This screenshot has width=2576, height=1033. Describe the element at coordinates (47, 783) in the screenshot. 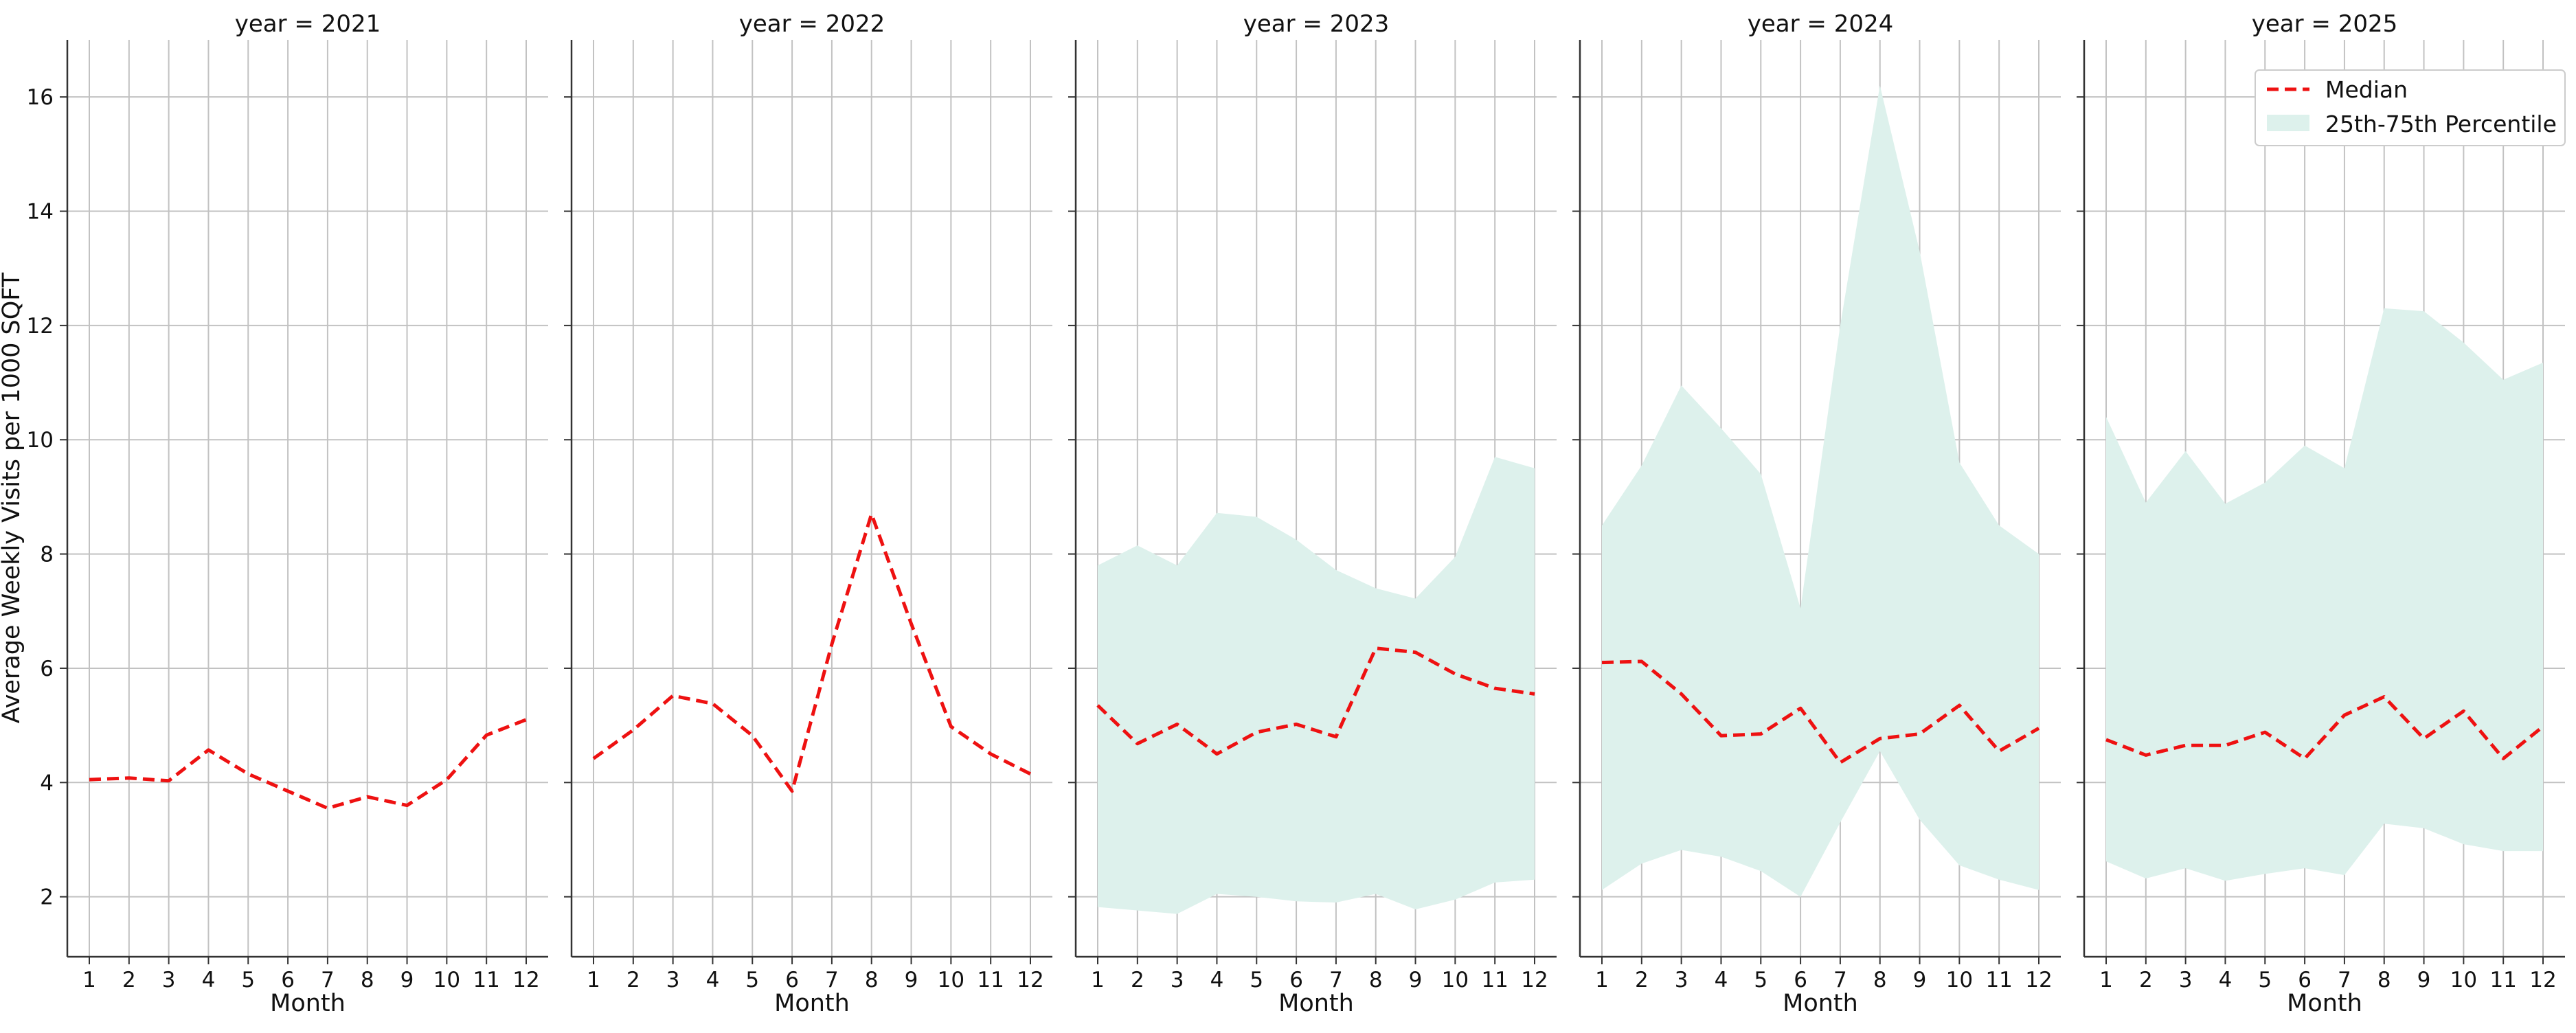

I see `y-tick-label: 4` at that location.